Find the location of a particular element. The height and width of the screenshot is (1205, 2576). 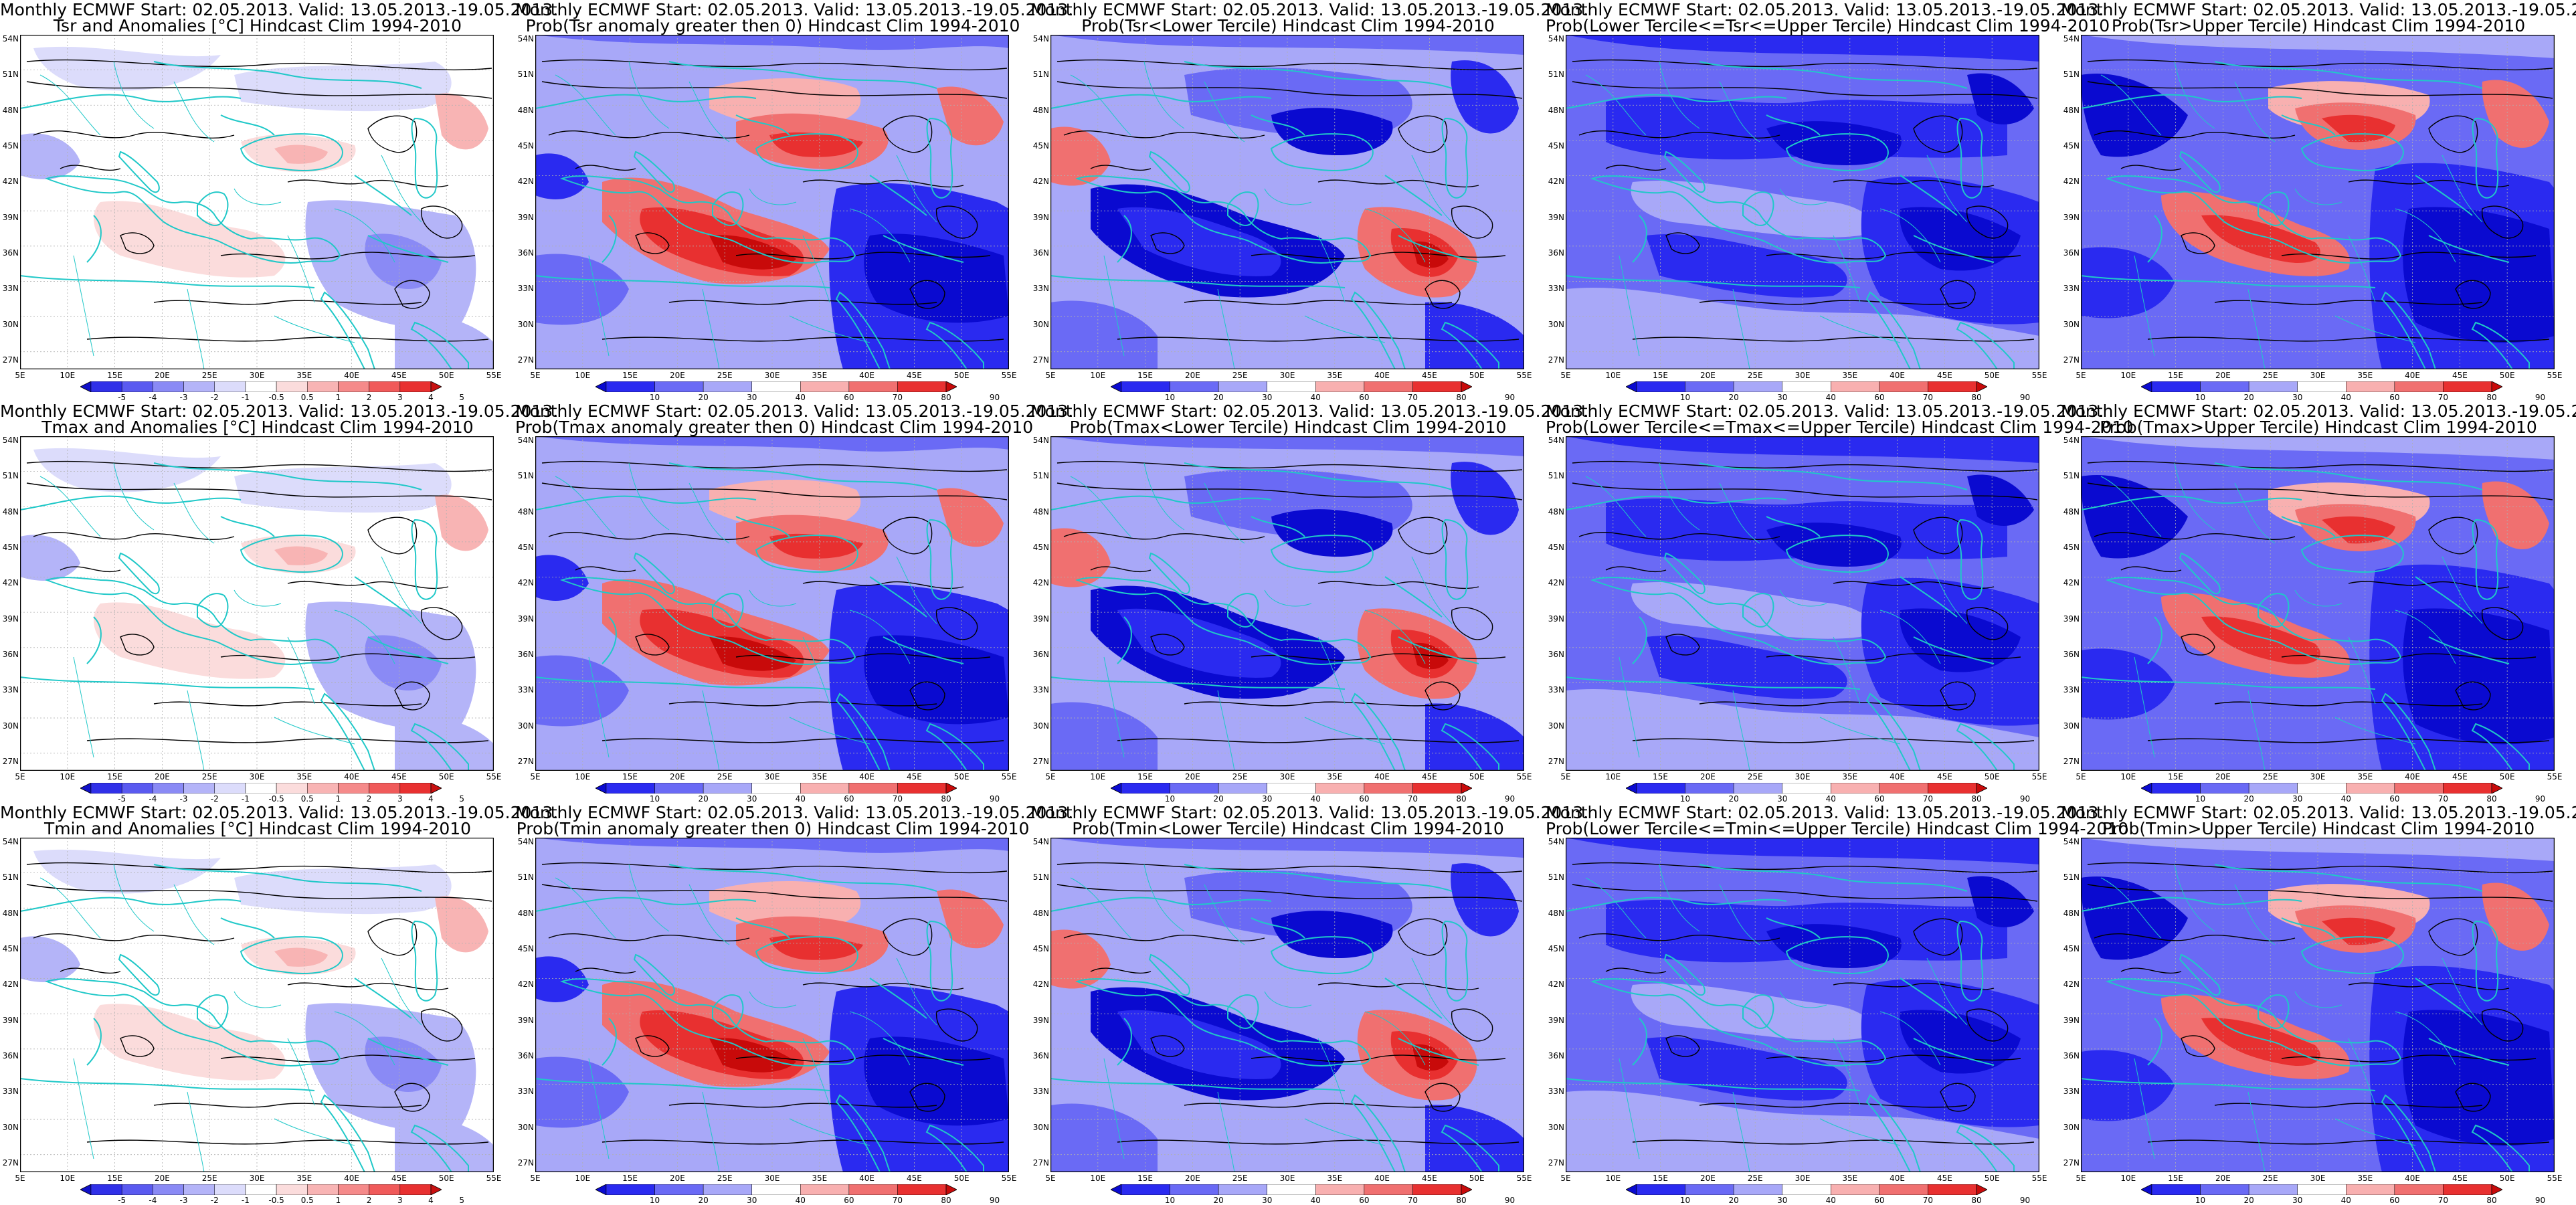

colorbar is located at coordinates (2321, 386).